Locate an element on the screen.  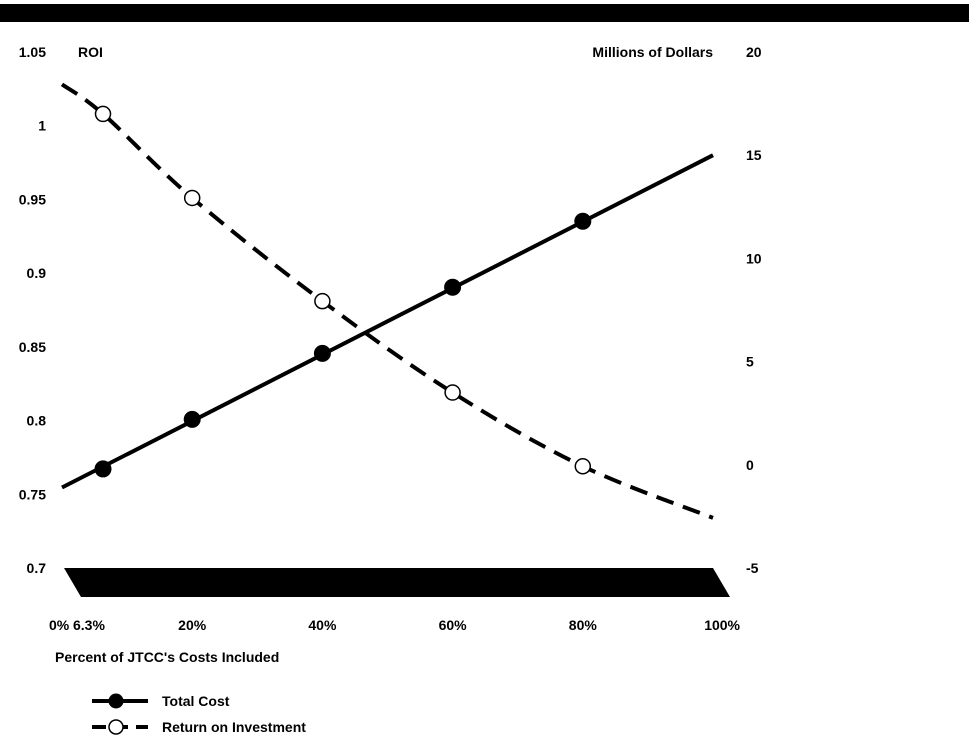
x-axis-base-band is located at coordinates (397, 582).